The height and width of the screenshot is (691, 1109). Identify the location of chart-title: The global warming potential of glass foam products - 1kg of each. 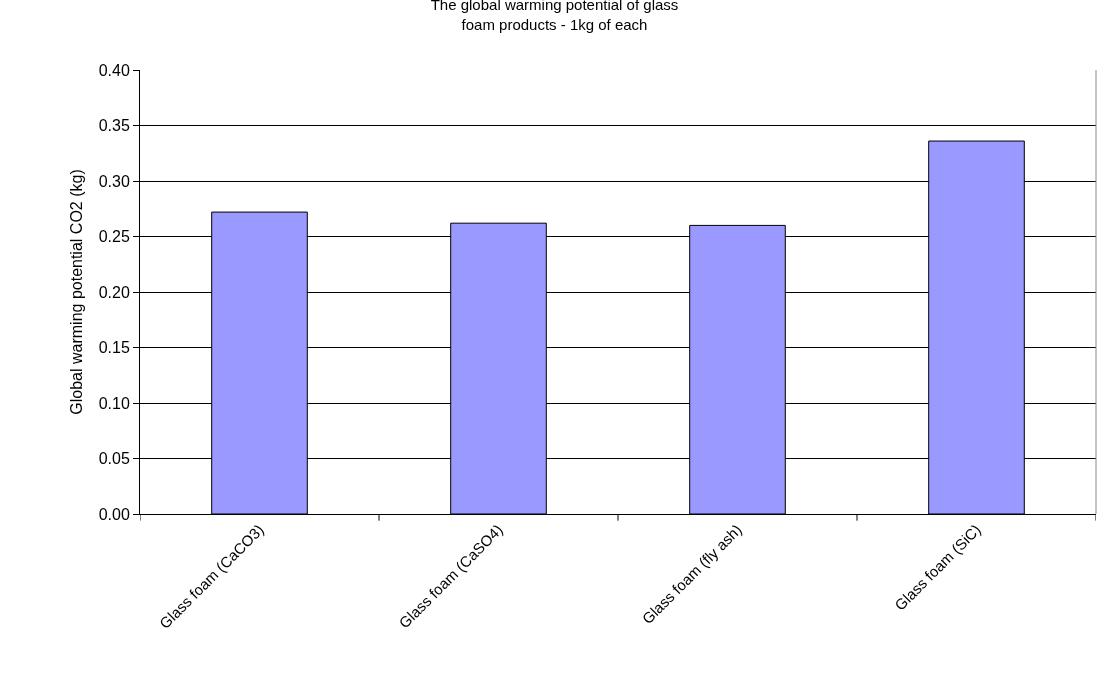
(554, 16).